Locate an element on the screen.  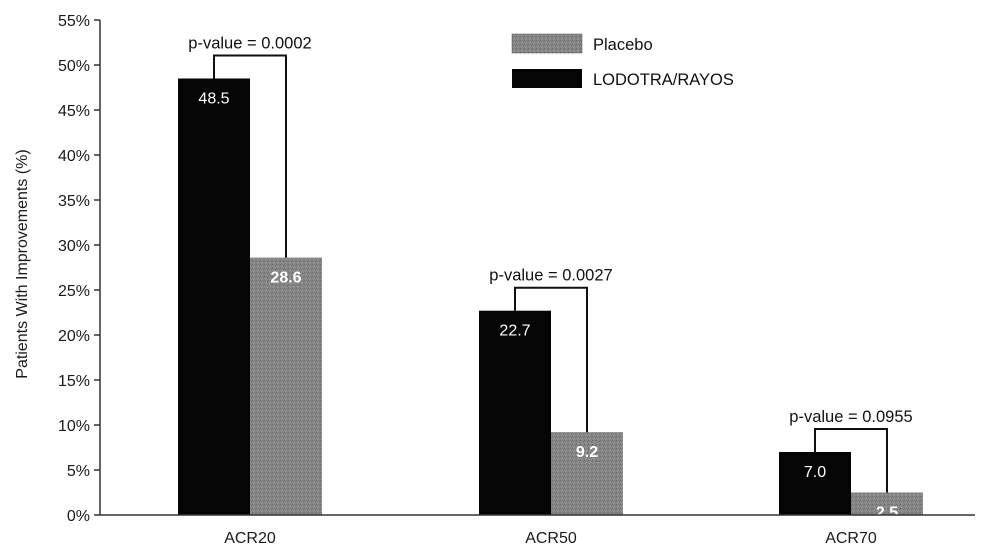
y-tick-label: 20% is located at coordinates (74, 336).